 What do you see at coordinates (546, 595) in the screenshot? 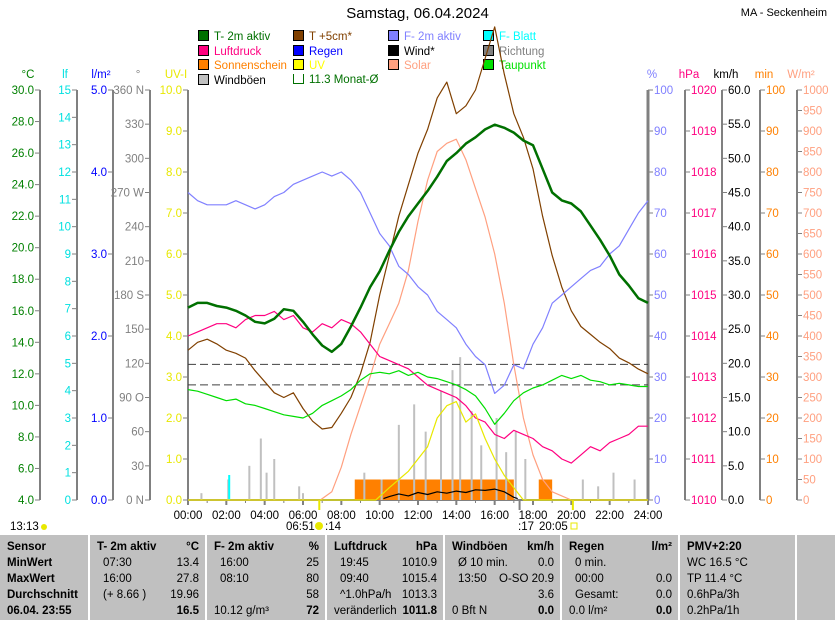
I see `stats-value: 3.6` at bounding box center [546, 595].